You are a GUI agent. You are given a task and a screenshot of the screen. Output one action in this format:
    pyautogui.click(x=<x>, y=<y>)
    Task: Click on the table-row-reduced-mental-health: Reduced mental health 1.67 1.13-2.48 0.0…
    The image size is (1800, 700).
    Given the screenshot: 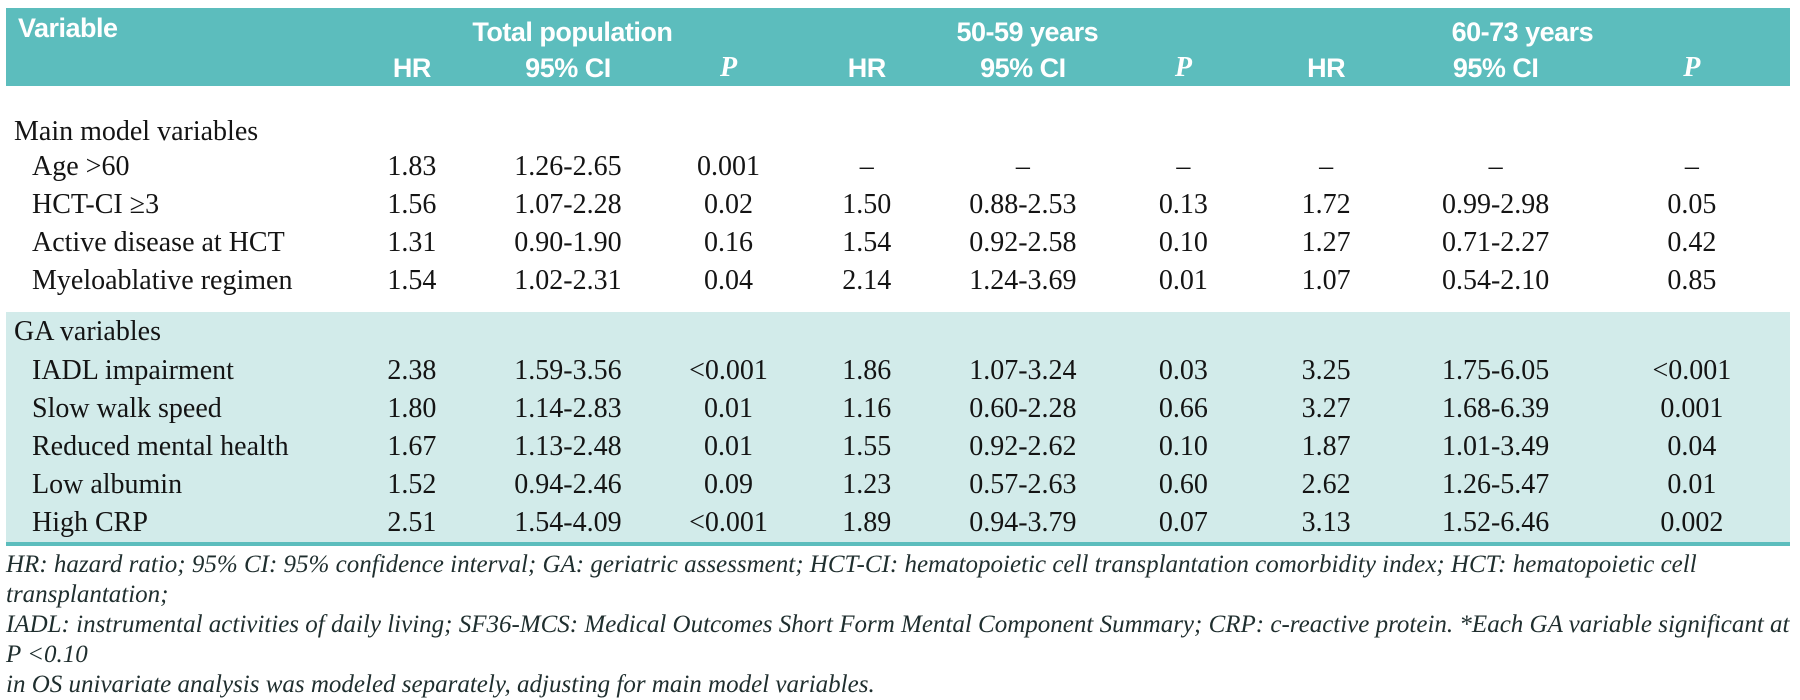 What is the action you would take?
    pyautogui.click(x=898, y=447)
    